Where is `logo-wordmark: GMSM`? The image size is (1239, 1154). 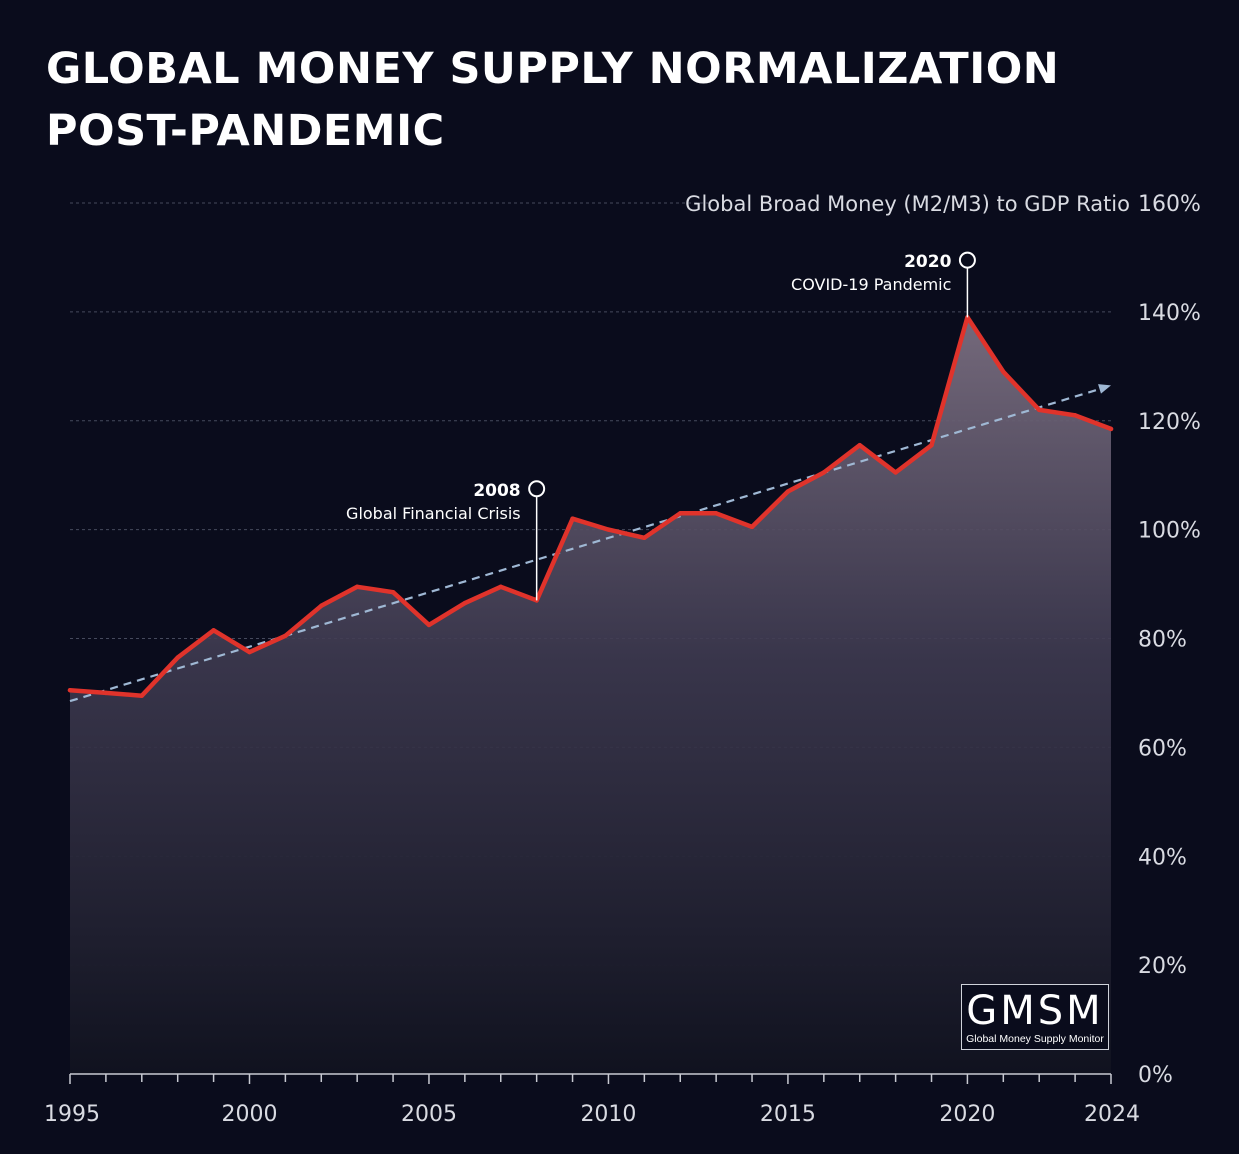
logo-wordmark: GMSM is located at coordinates (1035, 1011).